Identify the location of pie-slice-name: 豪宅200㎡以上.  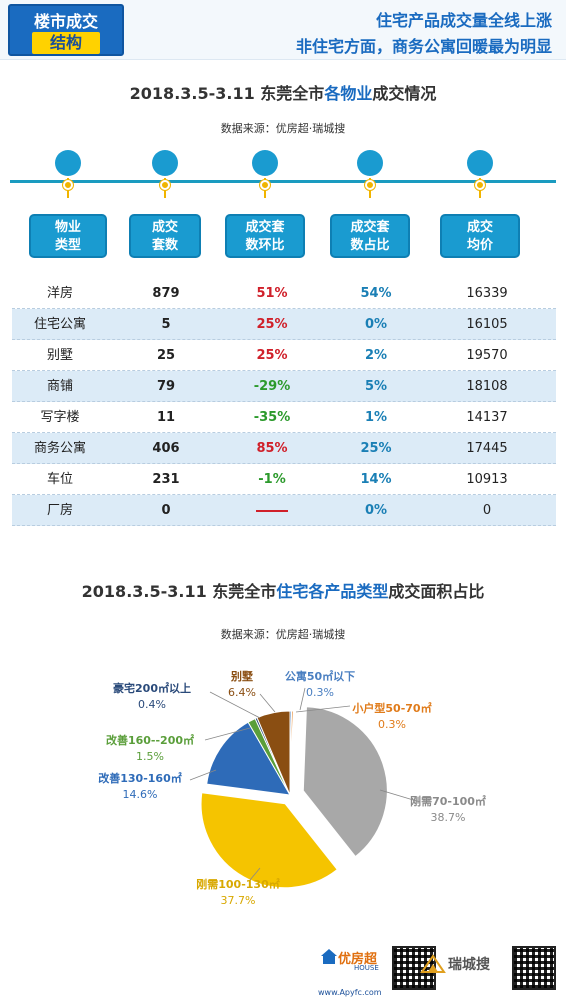
(152, 688).